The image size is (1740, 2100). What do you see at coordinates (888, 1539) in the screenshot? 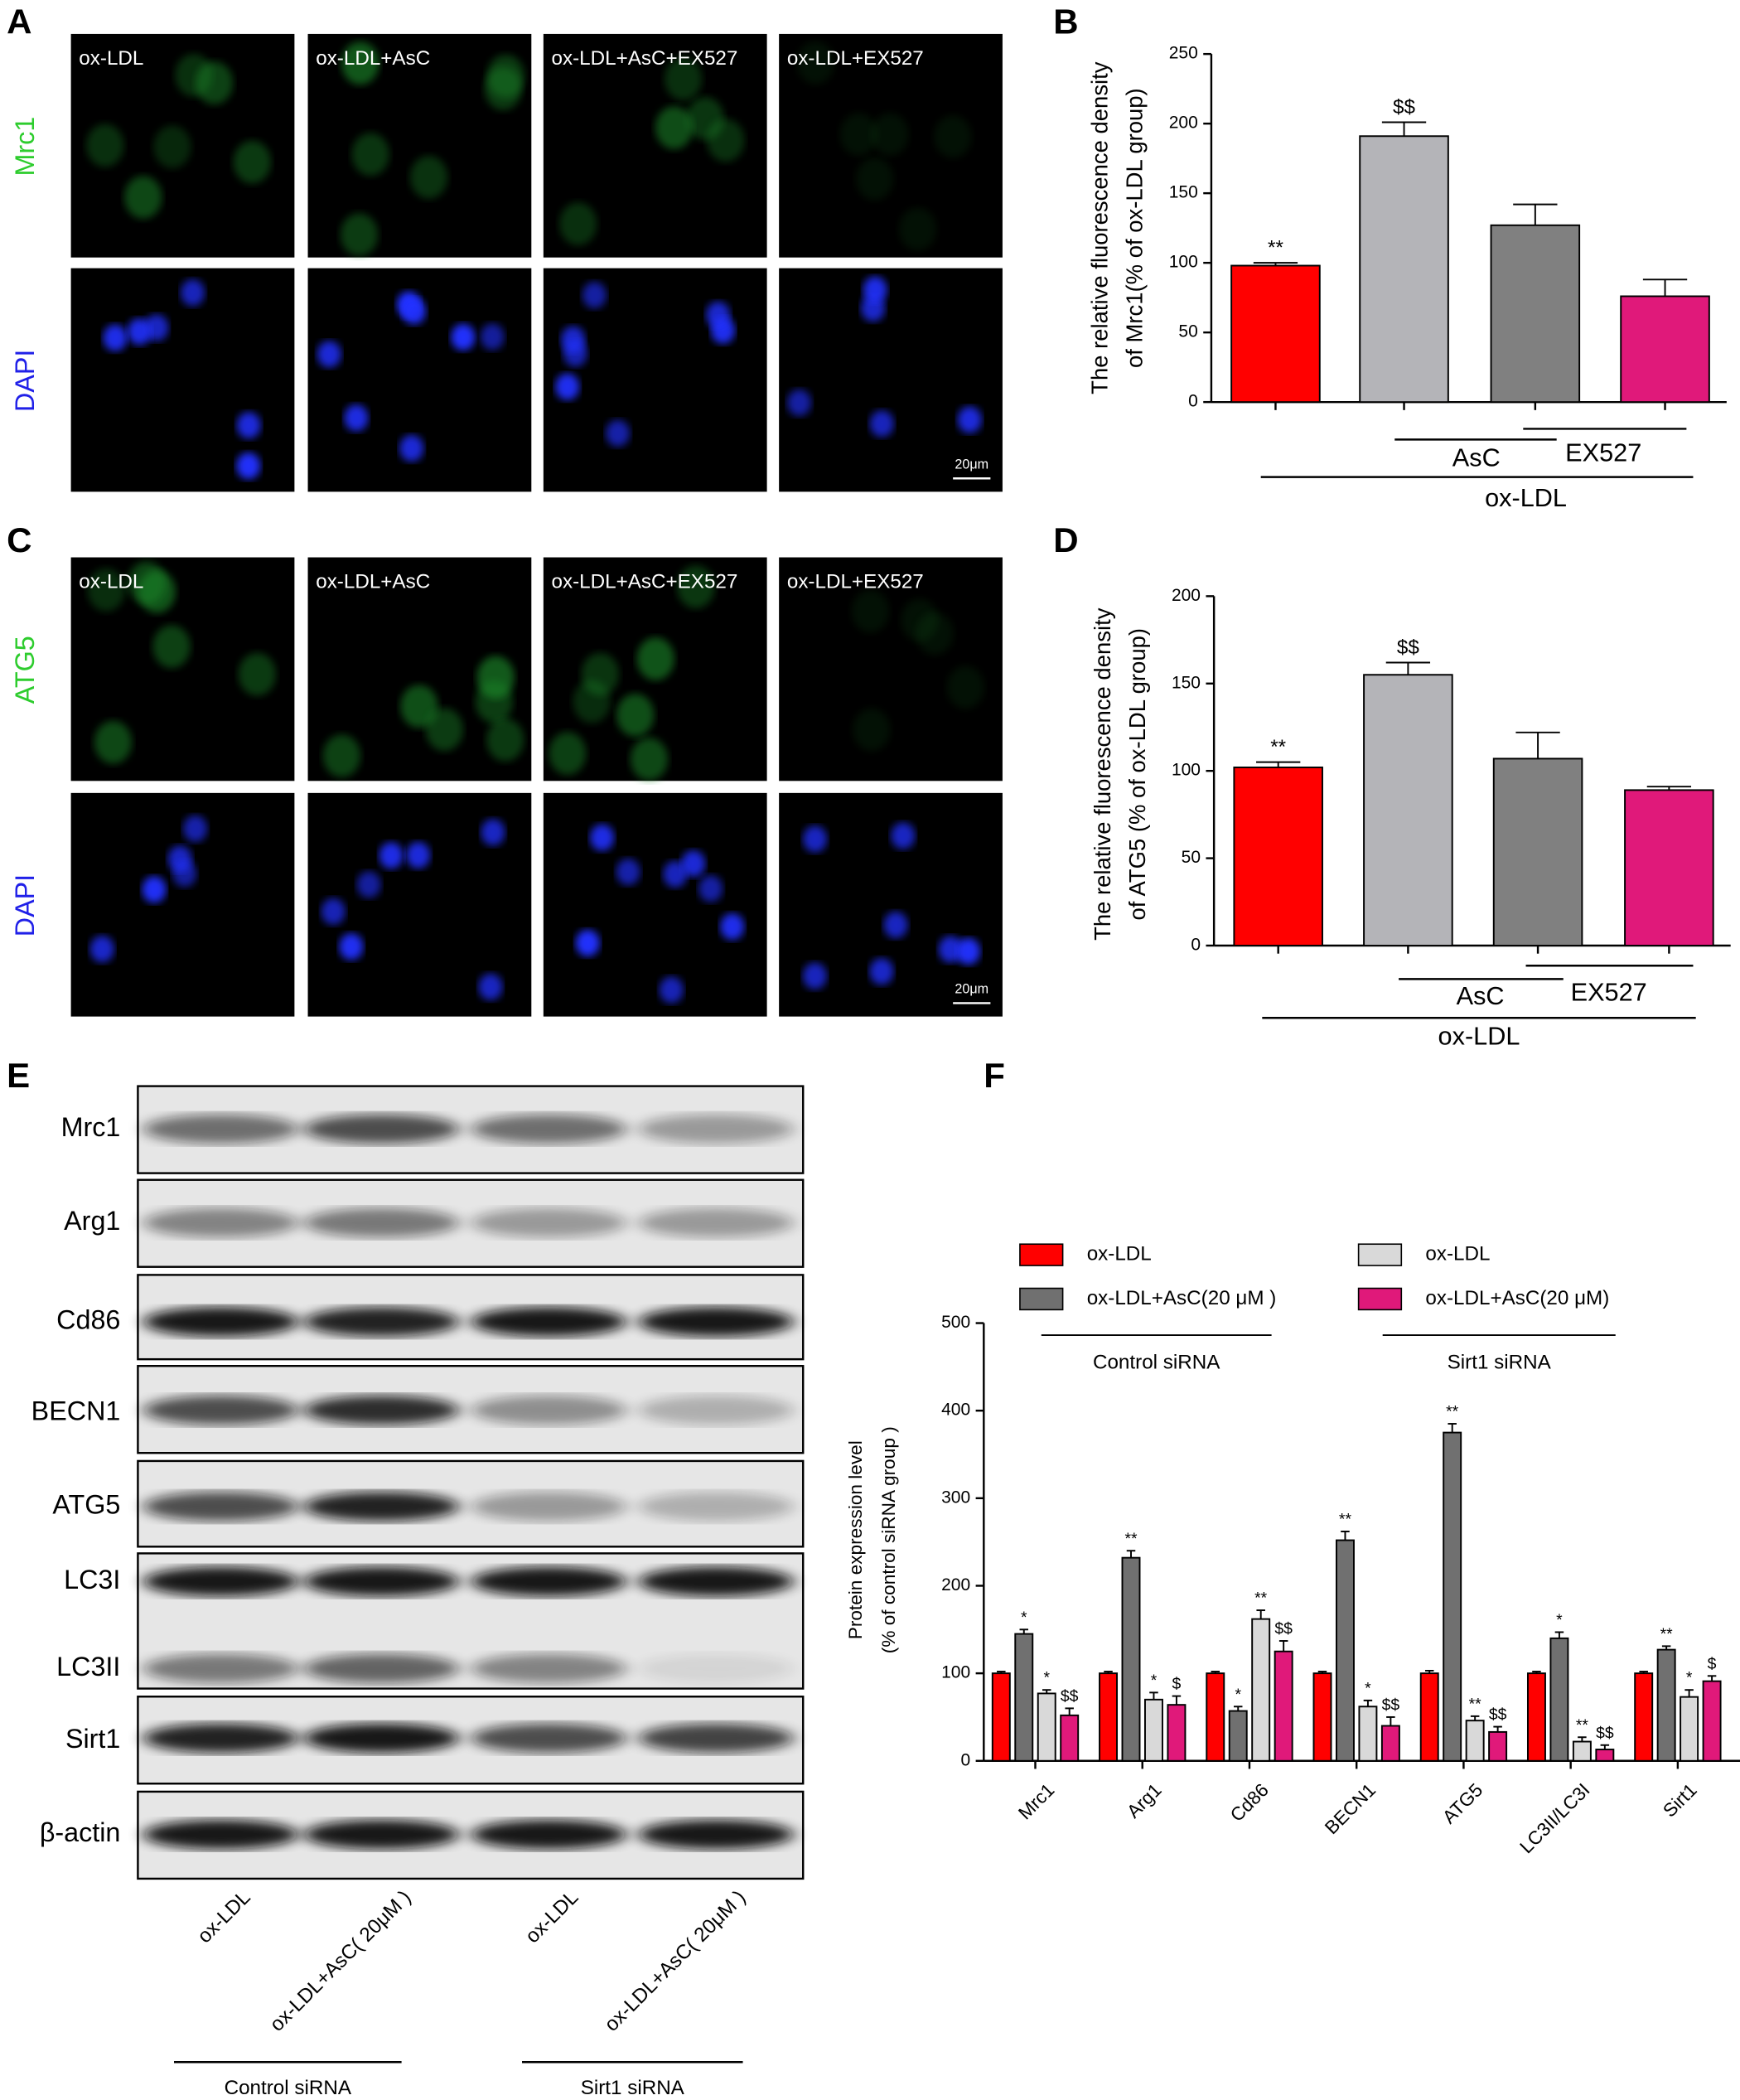
I see `y-axis-label: (% of control siRNA group )` at bounding box center [888, 1539].